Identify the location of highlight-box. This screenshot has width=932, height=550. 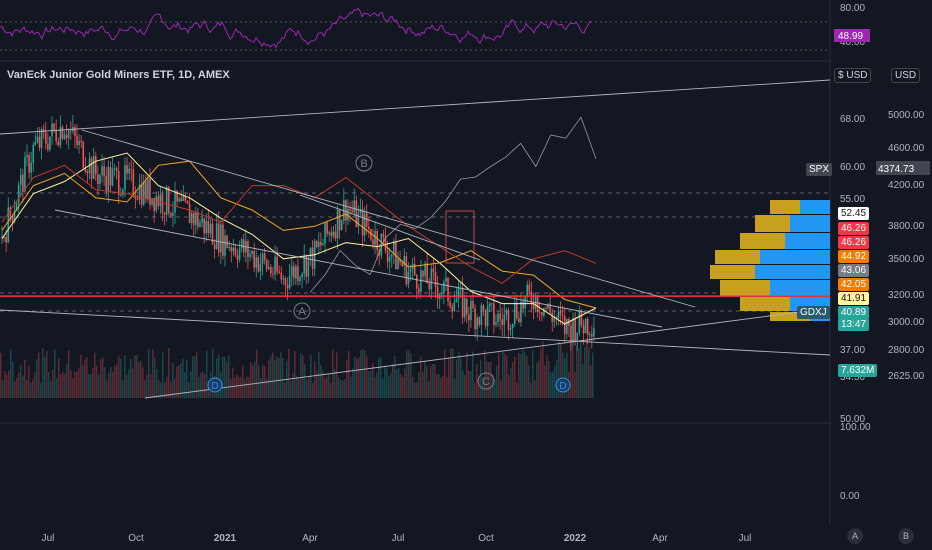
(460, 237).